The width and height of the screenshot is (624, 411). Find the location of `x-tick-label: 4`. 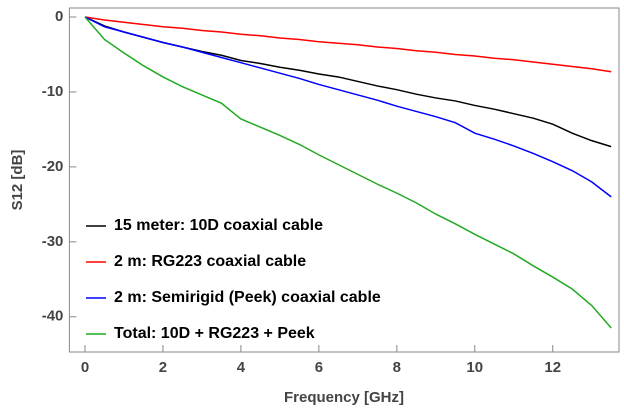

x-tick-label: 4 is located at coordinates (241, 367).